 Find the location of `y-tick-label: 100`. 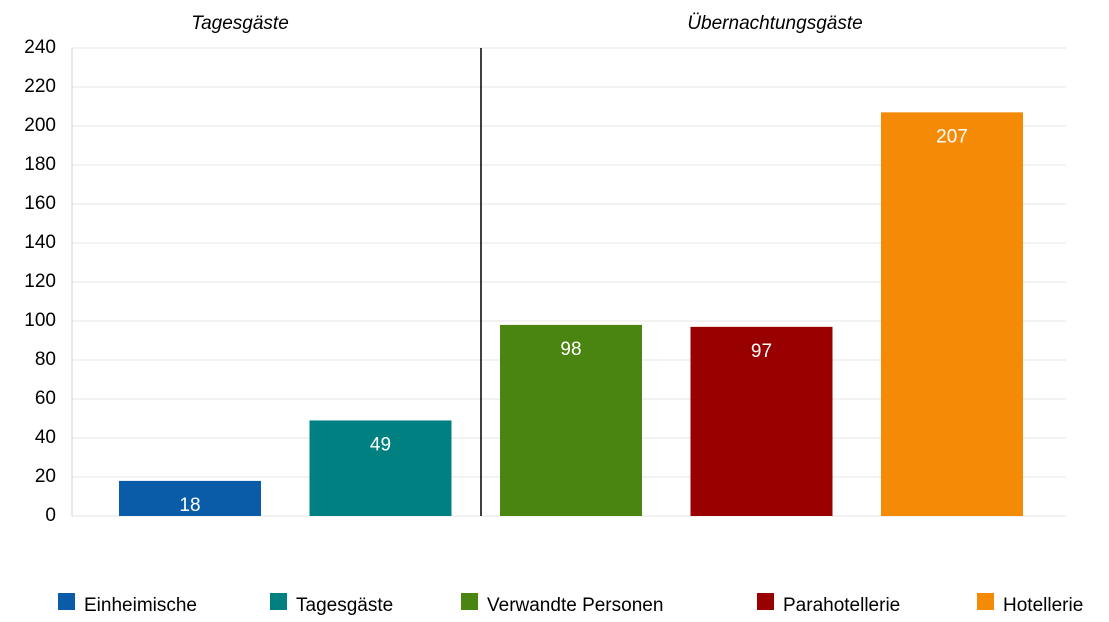

y-tick-label: 100 is located at coordinates (40, 320).